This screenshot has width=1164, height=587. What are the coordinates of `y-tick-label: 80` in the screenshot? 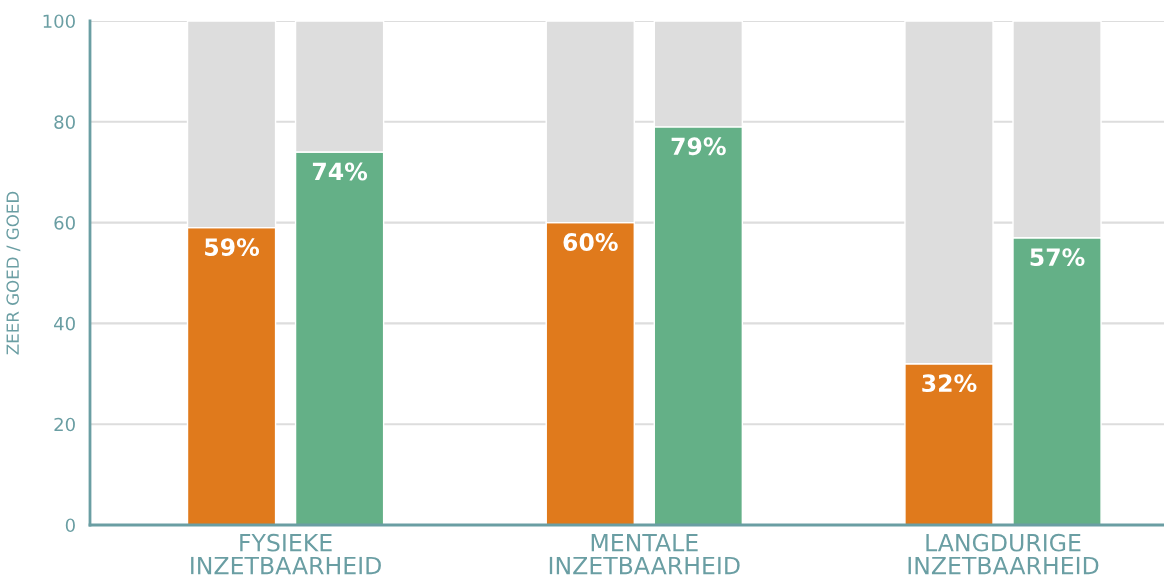 It's located at (64, 122).